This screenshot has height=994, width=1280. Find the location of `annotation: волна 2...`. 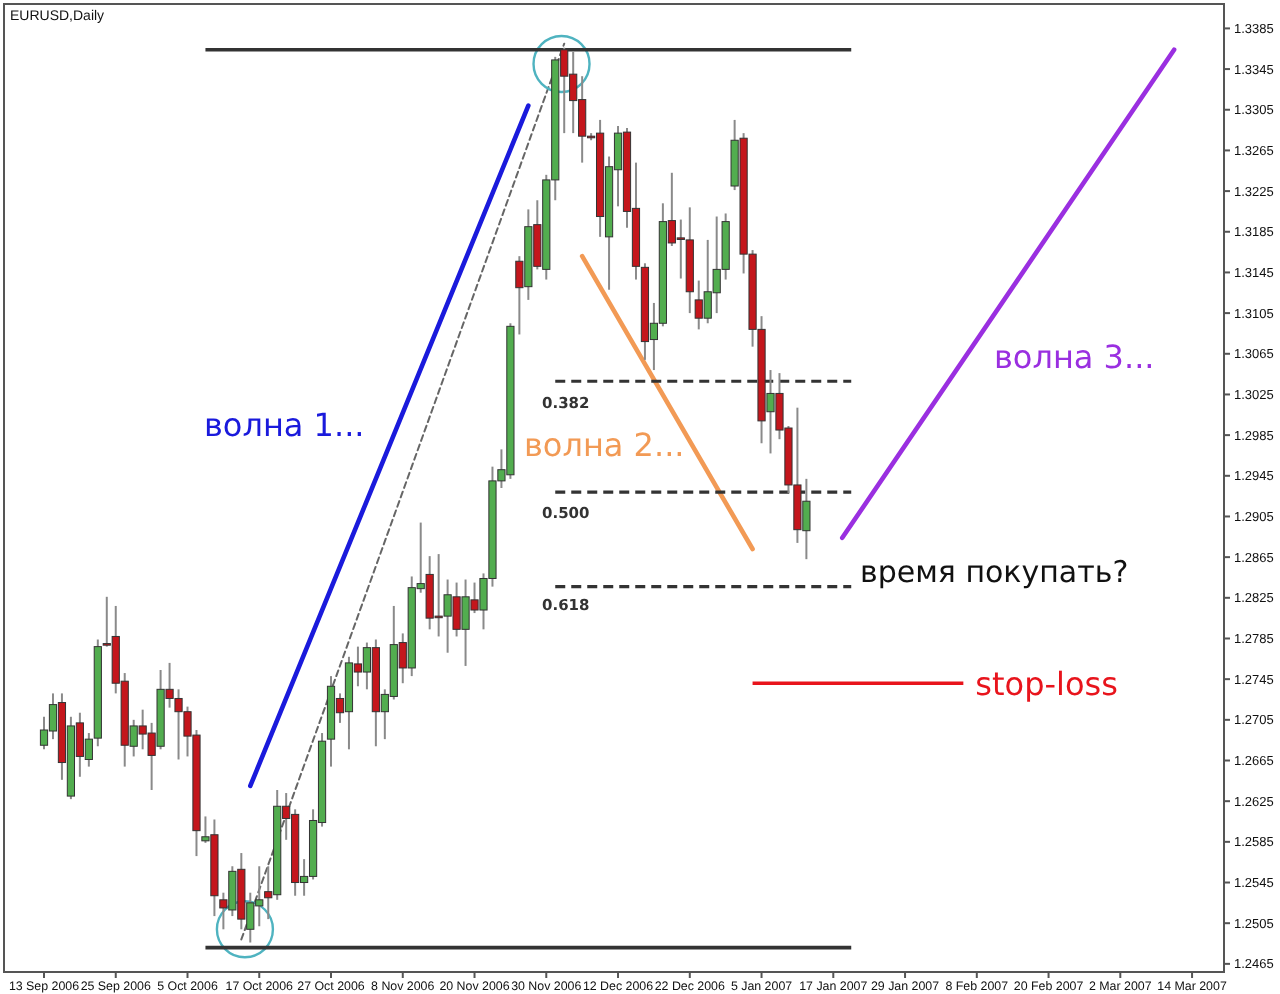

annotation: волна 2... is located at coordinates (604, 445).